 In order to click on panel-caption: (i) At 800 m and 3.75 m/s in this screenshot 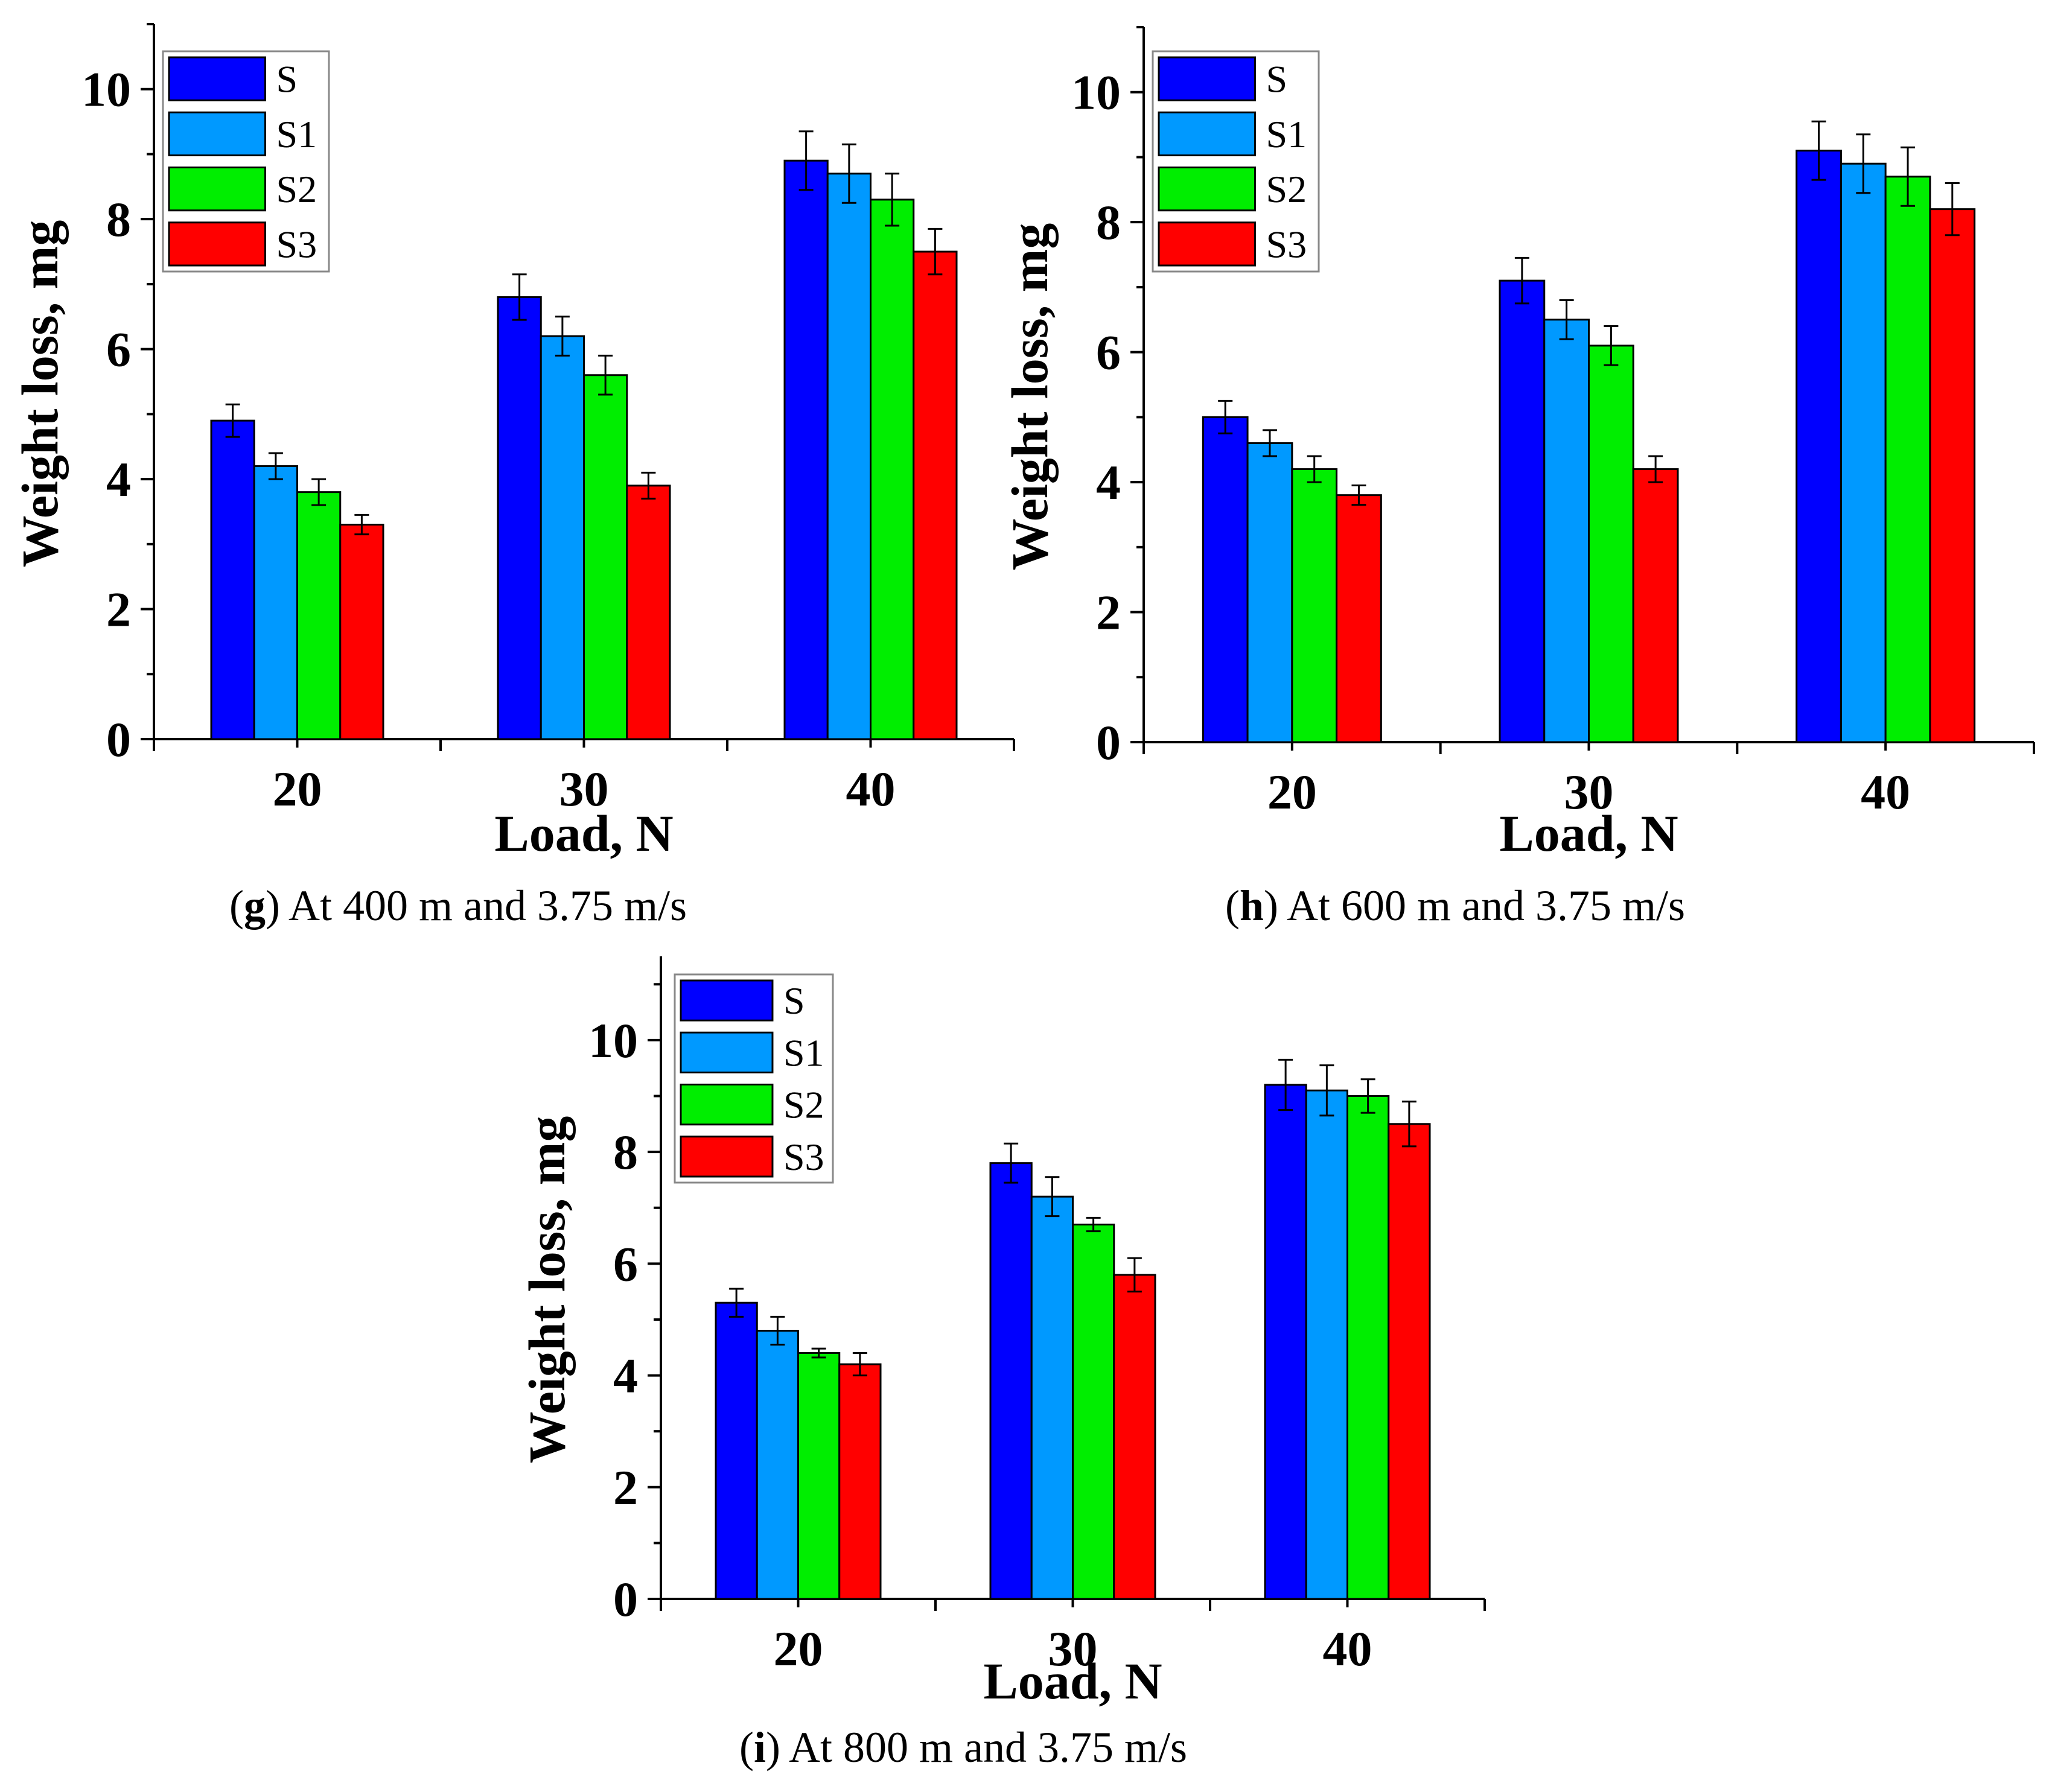, I will do `click(963, 1747)`.